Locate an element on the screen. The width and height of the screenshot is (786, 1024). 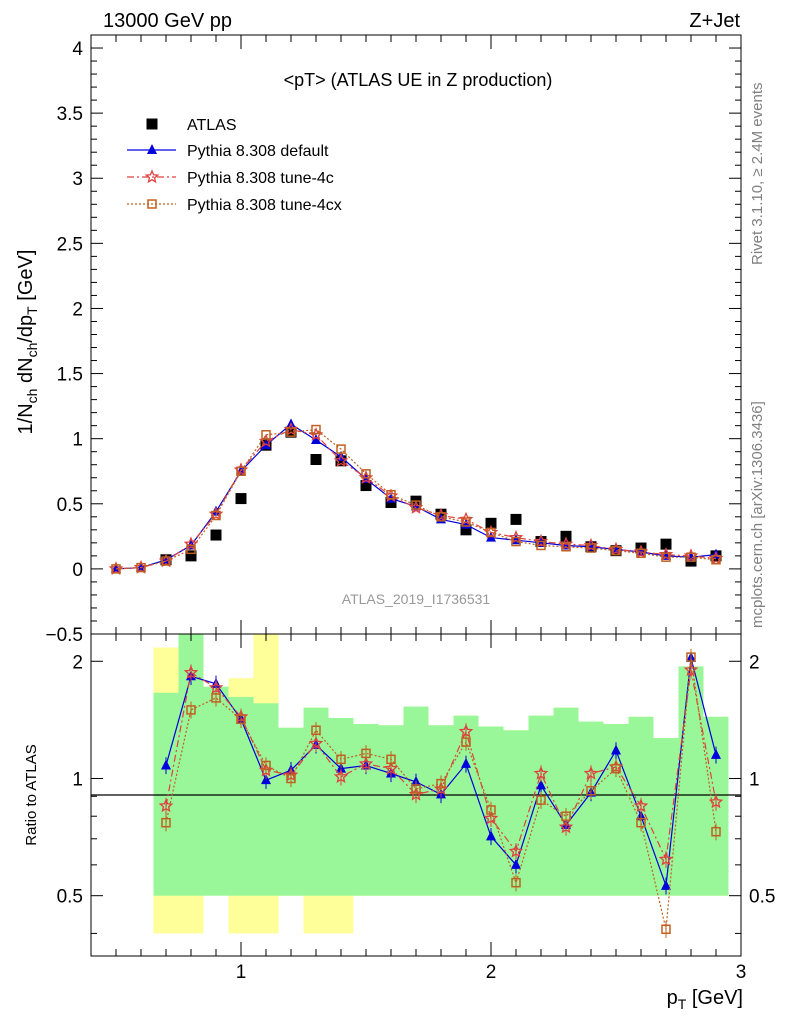
ratio-y-tick-label: 2 is located at coordinates (77, 662).